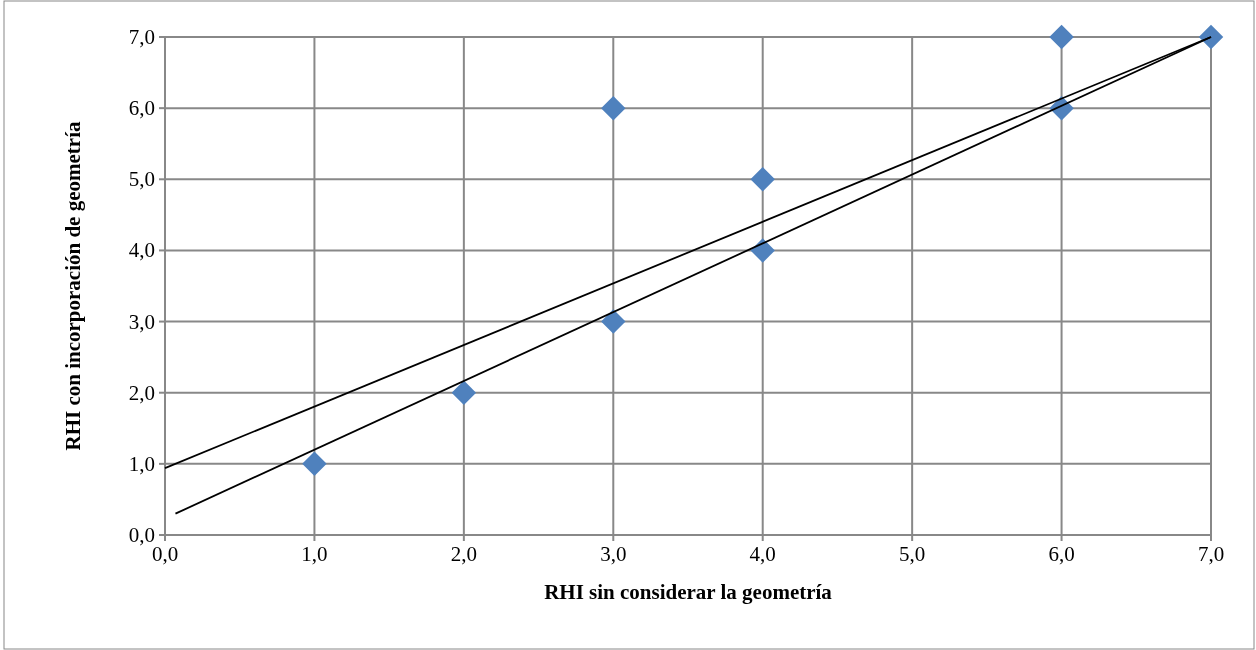 The height and width of the screenshot is (650, 1256). I want to click on y-tick-label: 6,0, so click(141, 108).